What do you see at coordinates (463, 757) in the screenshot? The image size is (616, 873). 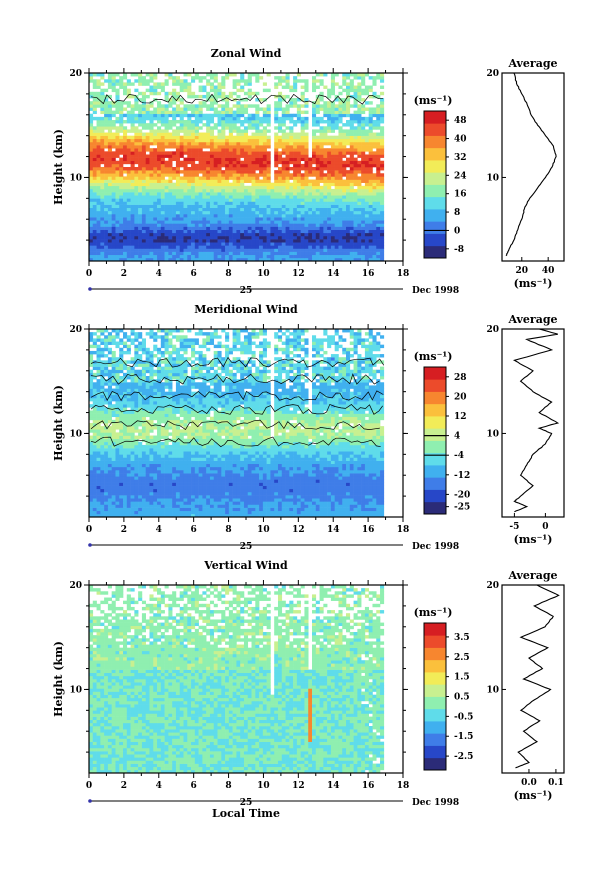 I see `colorbar-tick-label: -2.5` at bounding box center [463, 757].